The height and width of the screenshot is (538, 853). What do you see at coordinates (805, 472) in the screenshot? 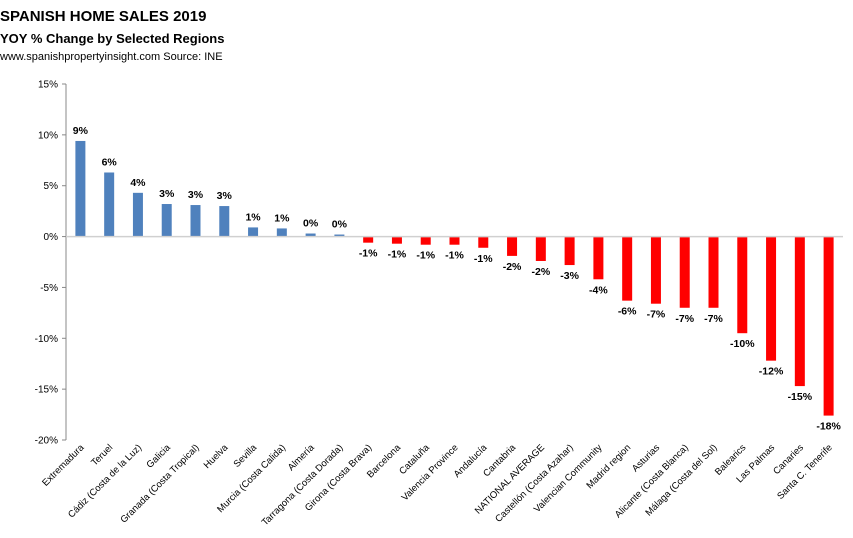
I see `x-tick-label: Santa C. Tenerife` at bounding box center [805, 472].